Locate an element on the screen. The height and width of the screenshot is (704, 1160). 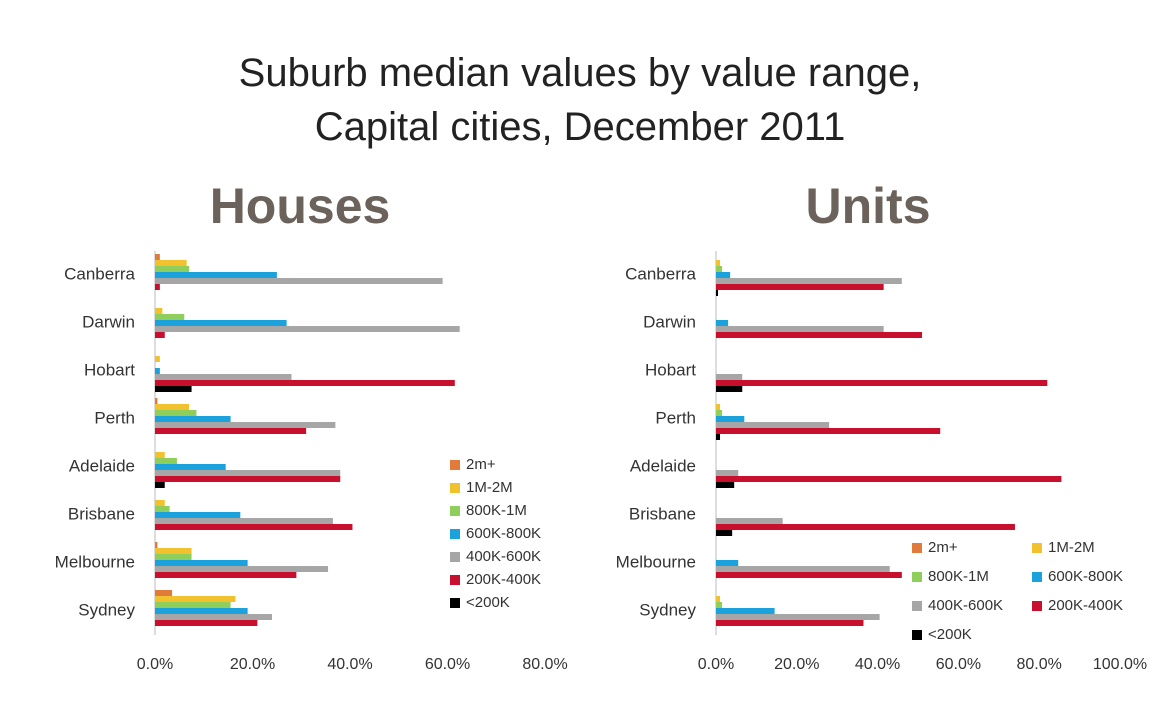
y-tick-label: Sydney is located at coordinates (106, 609).